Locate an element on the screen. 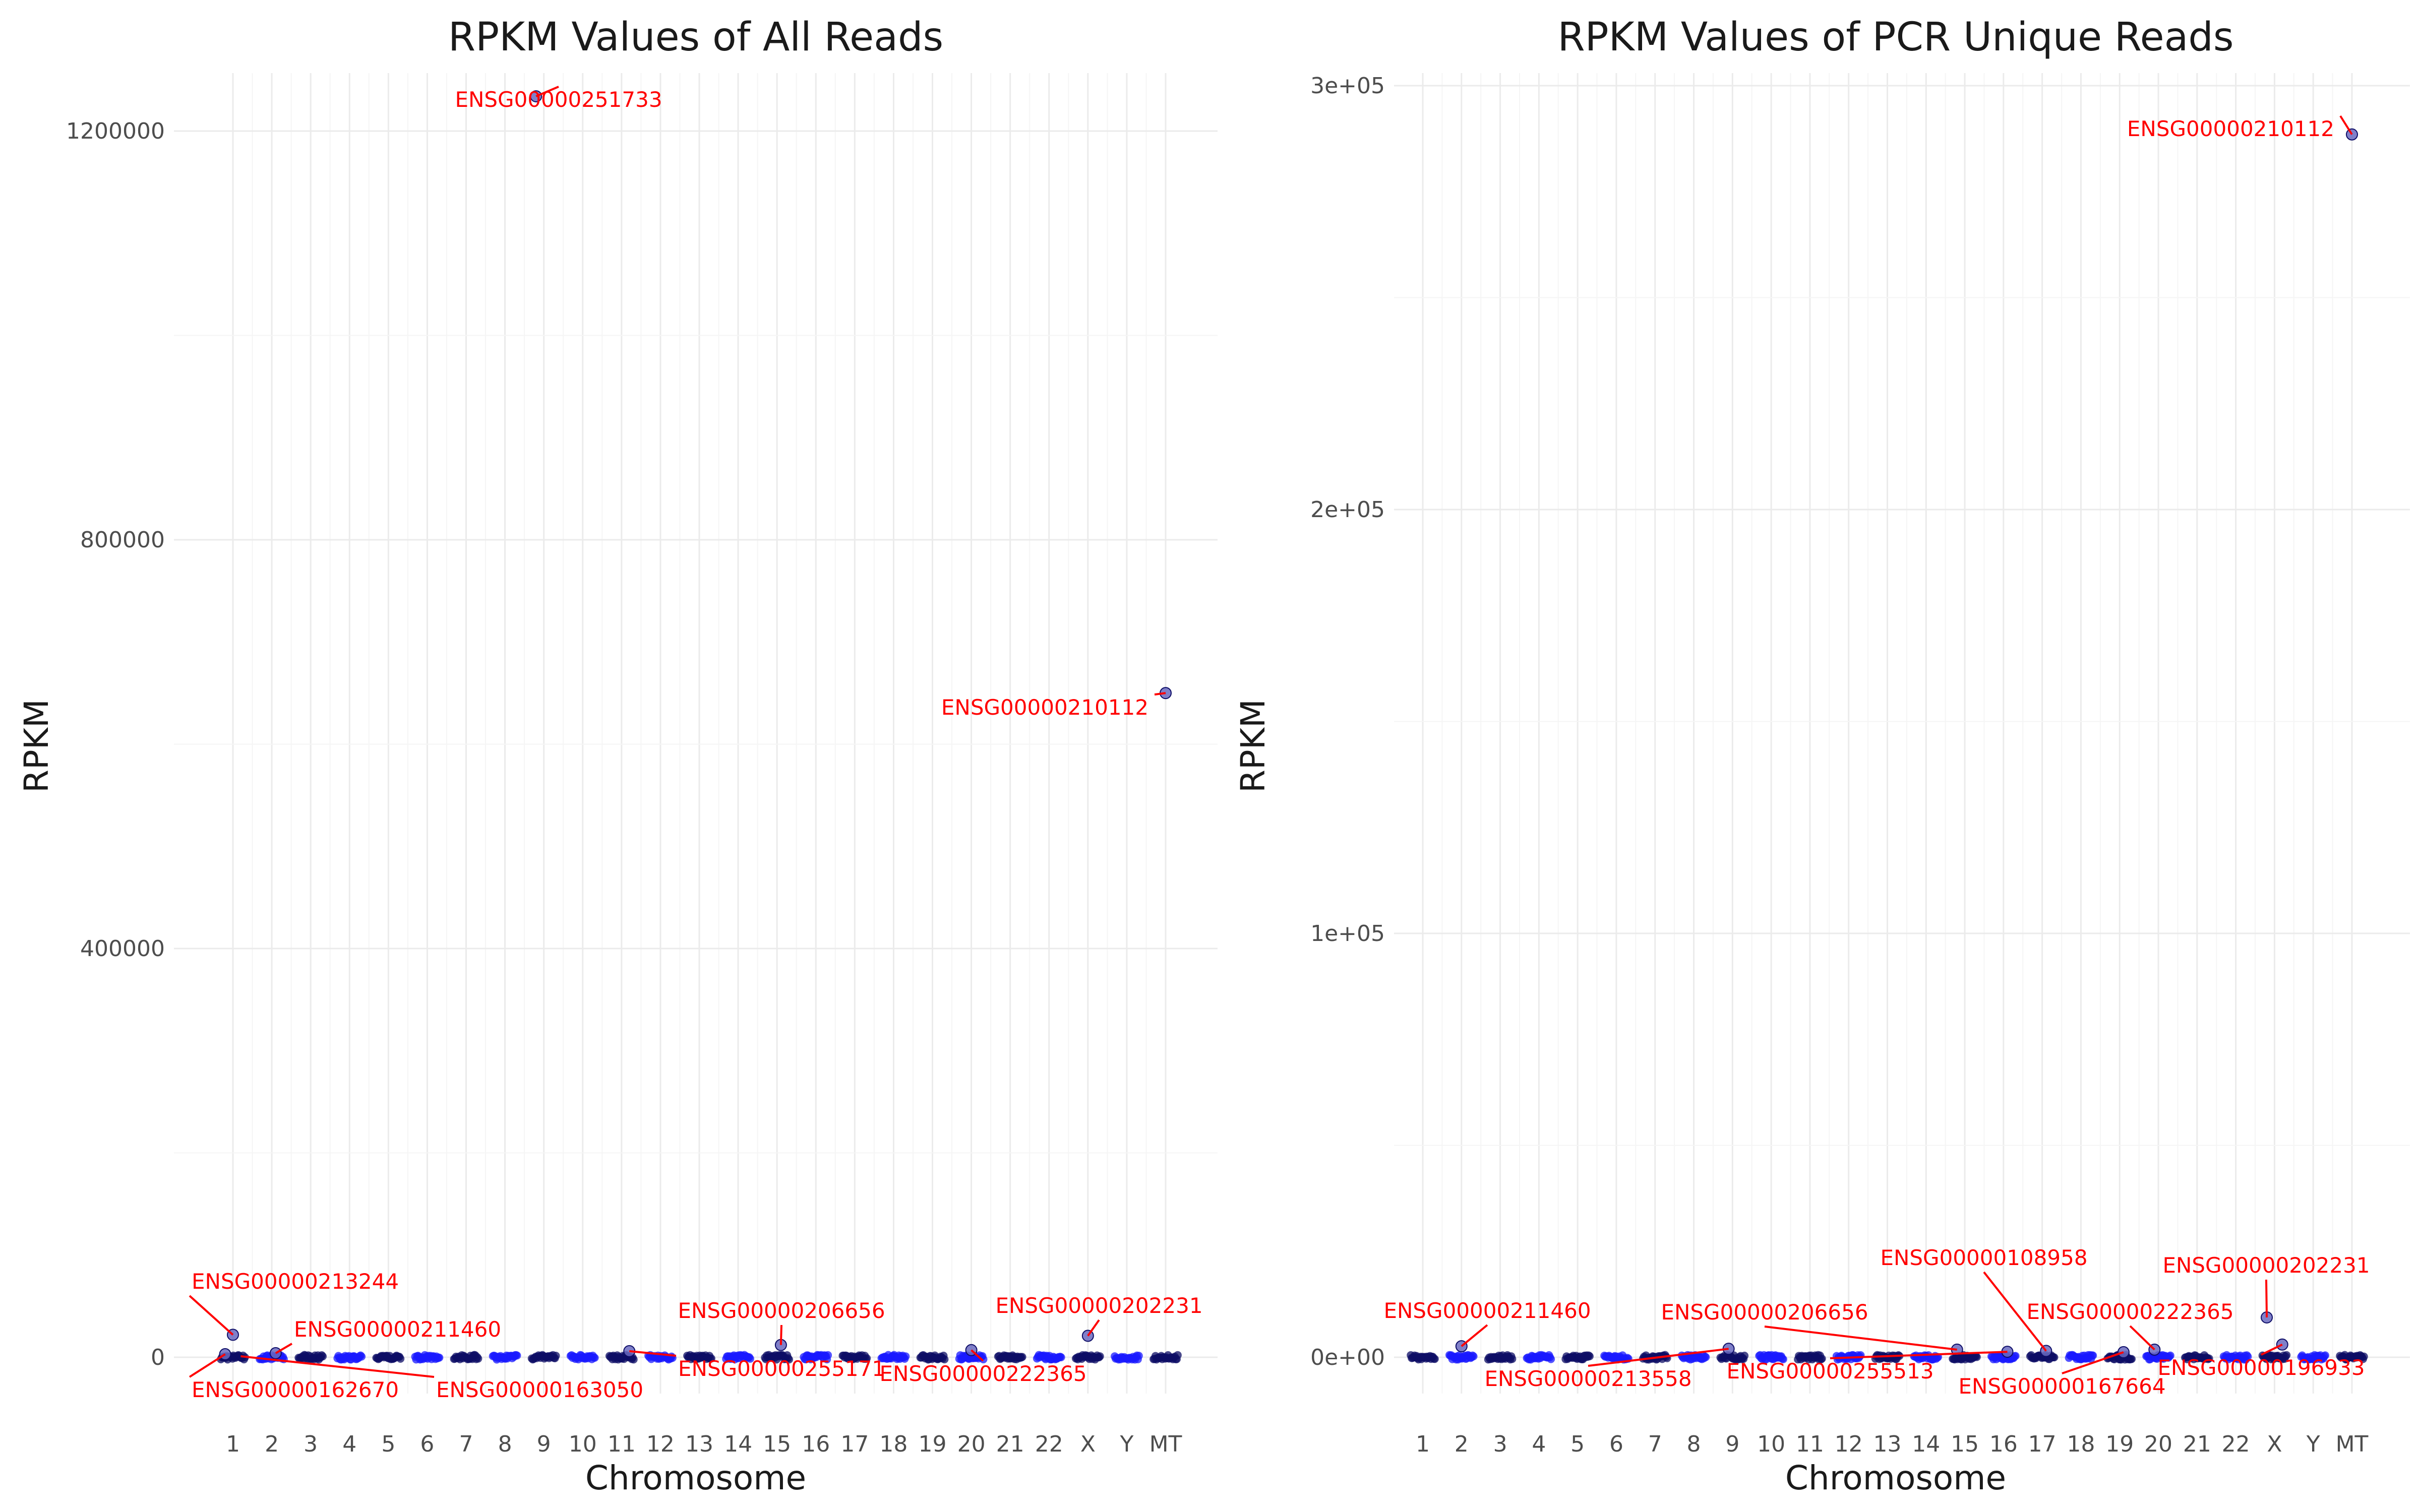 The width and height of the screenshot is (2420, 1512). chart-title: RPKM Values of All Reads is located at coordinates (695, 38).